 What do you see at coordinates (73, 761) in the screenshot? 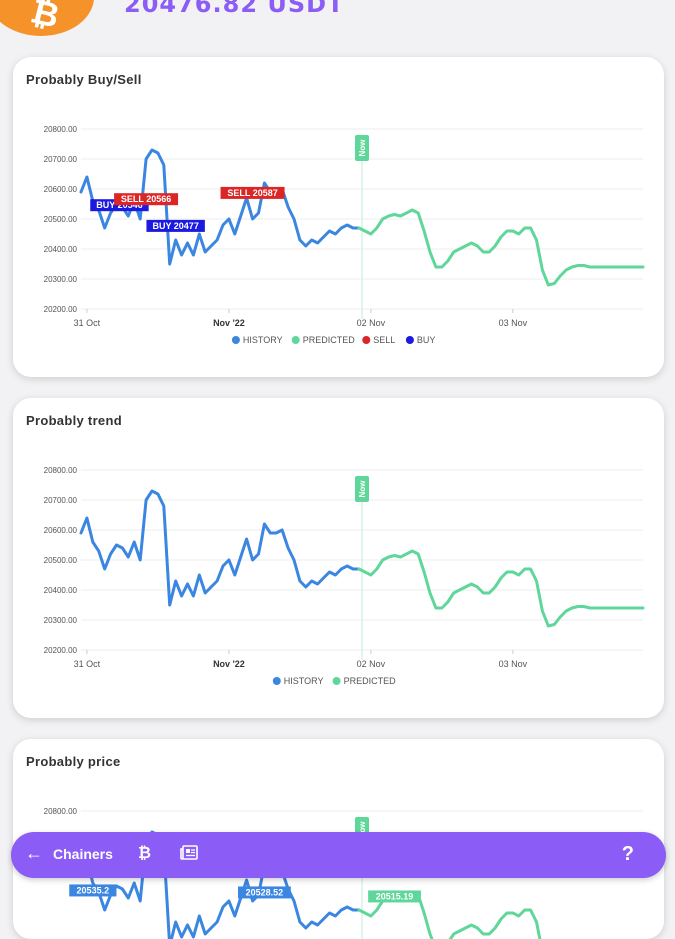
I see `card-title: Probably price` at bounding box center [73, 761].